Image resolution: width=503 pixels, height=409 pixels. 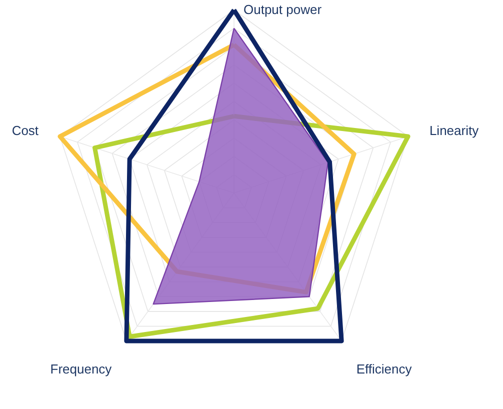 I want to click on spoke-label: Linearity, so click(x=454, y=130).